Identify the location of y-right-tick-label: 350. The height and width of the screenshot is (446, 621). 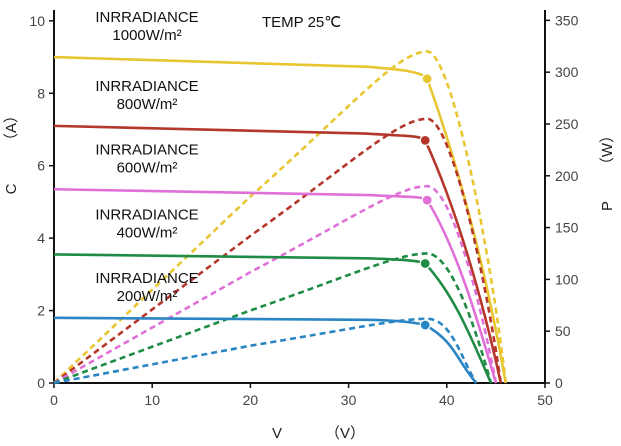
(567, 20).